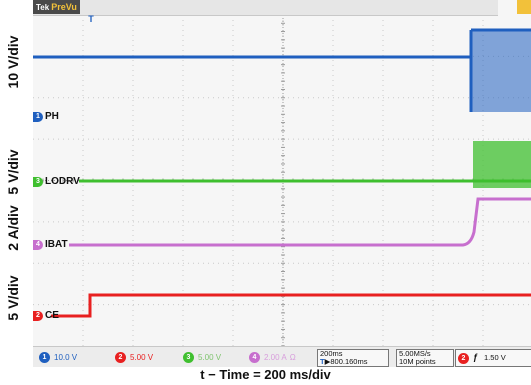 The height and width of the screenshot is (385, 531). Describe the element at coordinates (291, 305) in the screenshot. I see `ch2-trace` at that location.